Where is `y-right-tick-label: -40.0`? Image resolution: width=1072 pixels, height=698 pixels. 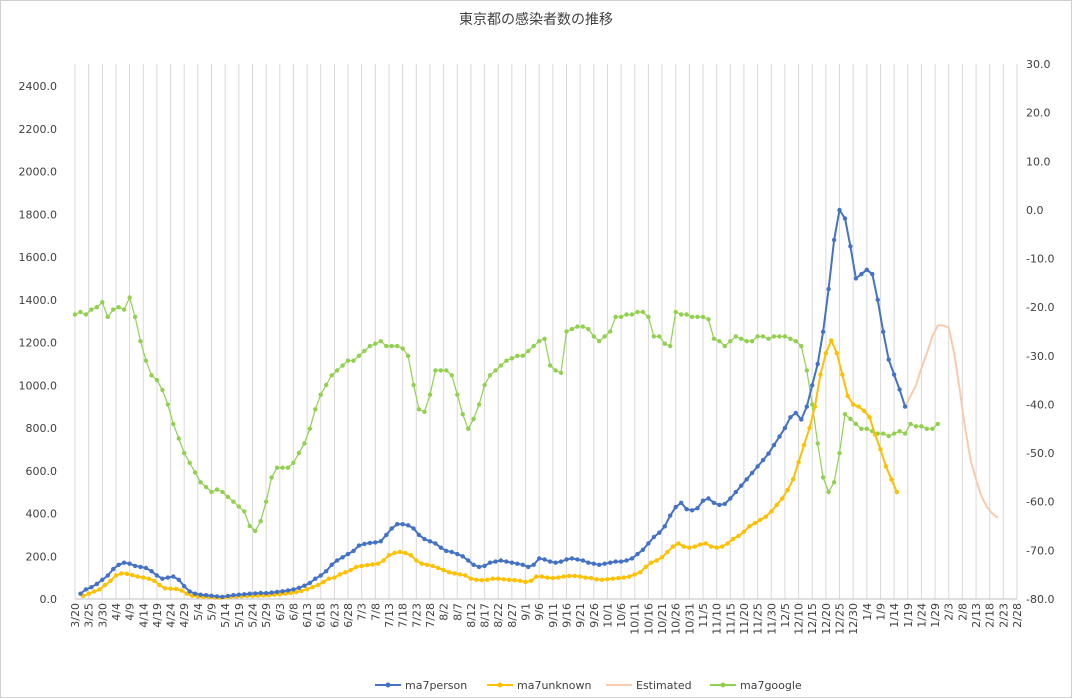 y-right-tick-label: -40.0 is located at coordinates (1040, 404).